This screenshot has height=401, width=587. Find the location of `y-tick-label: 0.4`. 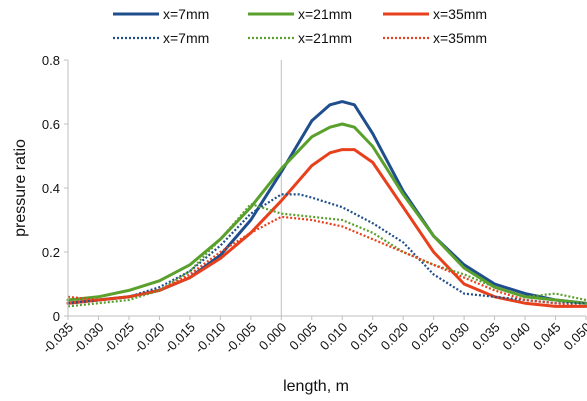

y-tick-label: 0.4 is located at coordinates (51, 188).